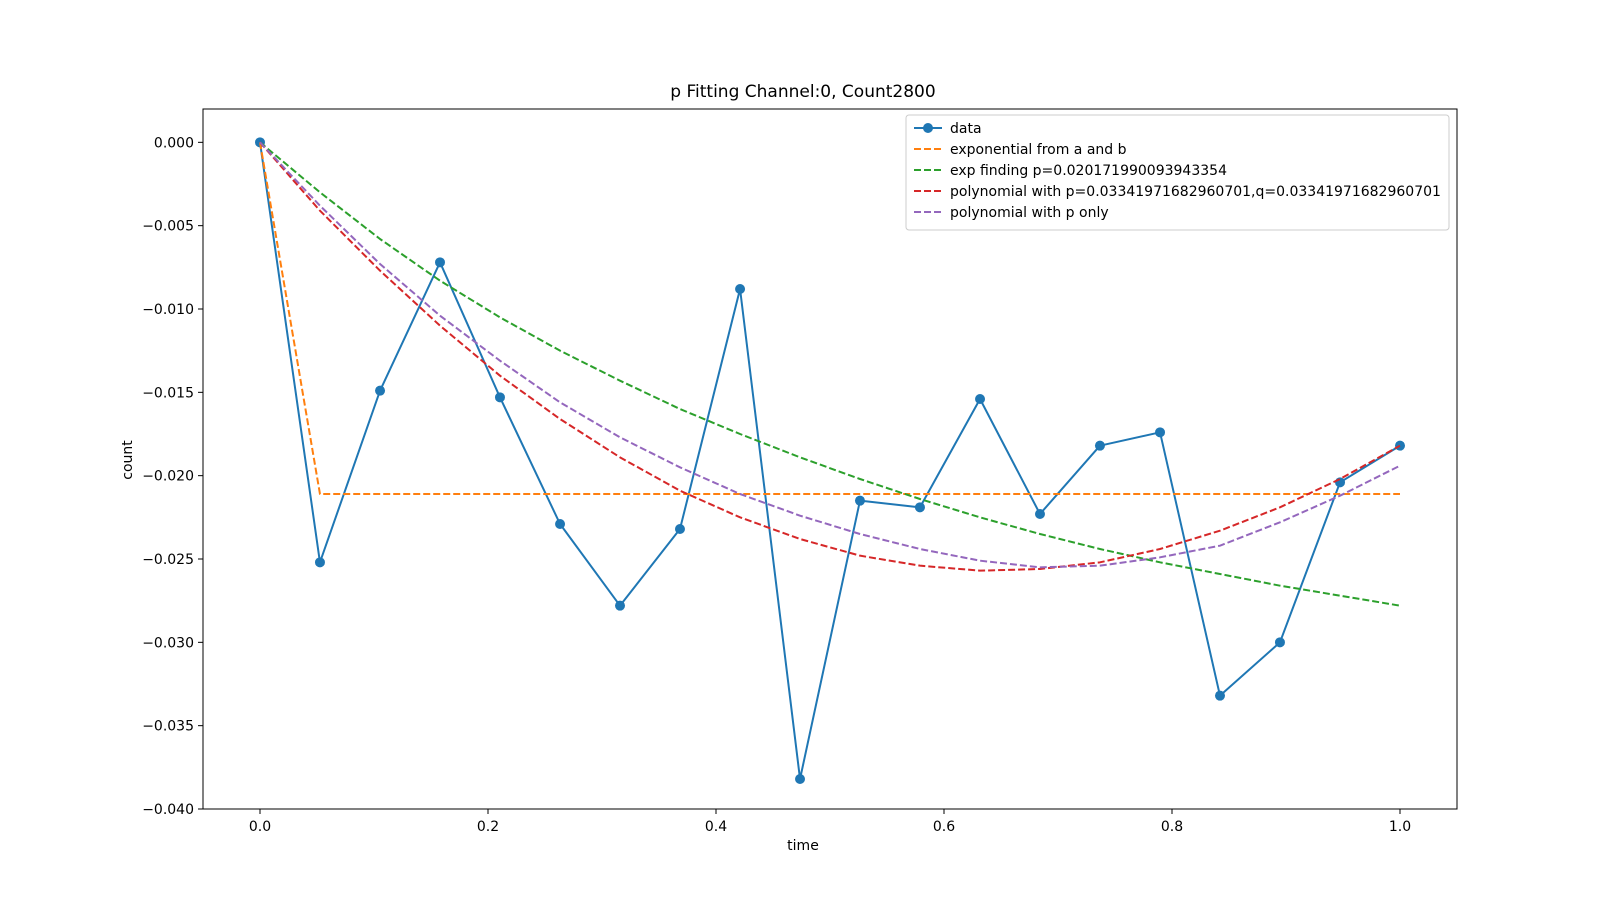 The height and width of the screenshot is (900, 1600). I want to click on x-tick-label: 0.2, so click(488, 827).